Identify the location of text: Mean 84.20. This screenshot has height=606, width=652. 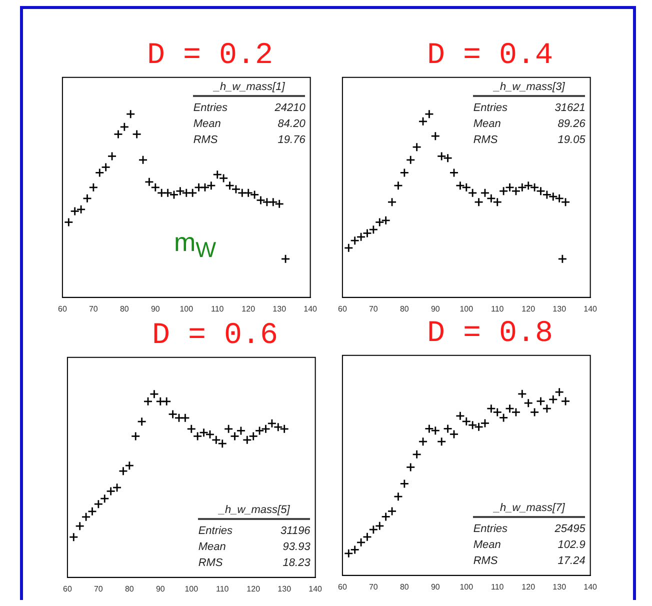
(249, 124).